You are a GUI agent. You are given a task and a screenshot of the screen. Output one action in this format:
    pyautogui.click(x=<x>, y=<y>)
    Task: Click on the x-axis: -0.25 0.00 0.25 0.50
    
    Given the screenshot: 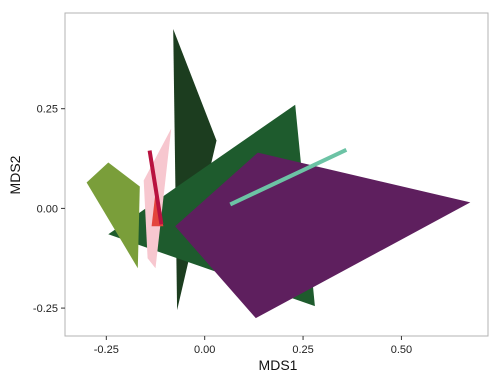 What is the action you would take?
    pyautogui.click(x=253, y=346)
    